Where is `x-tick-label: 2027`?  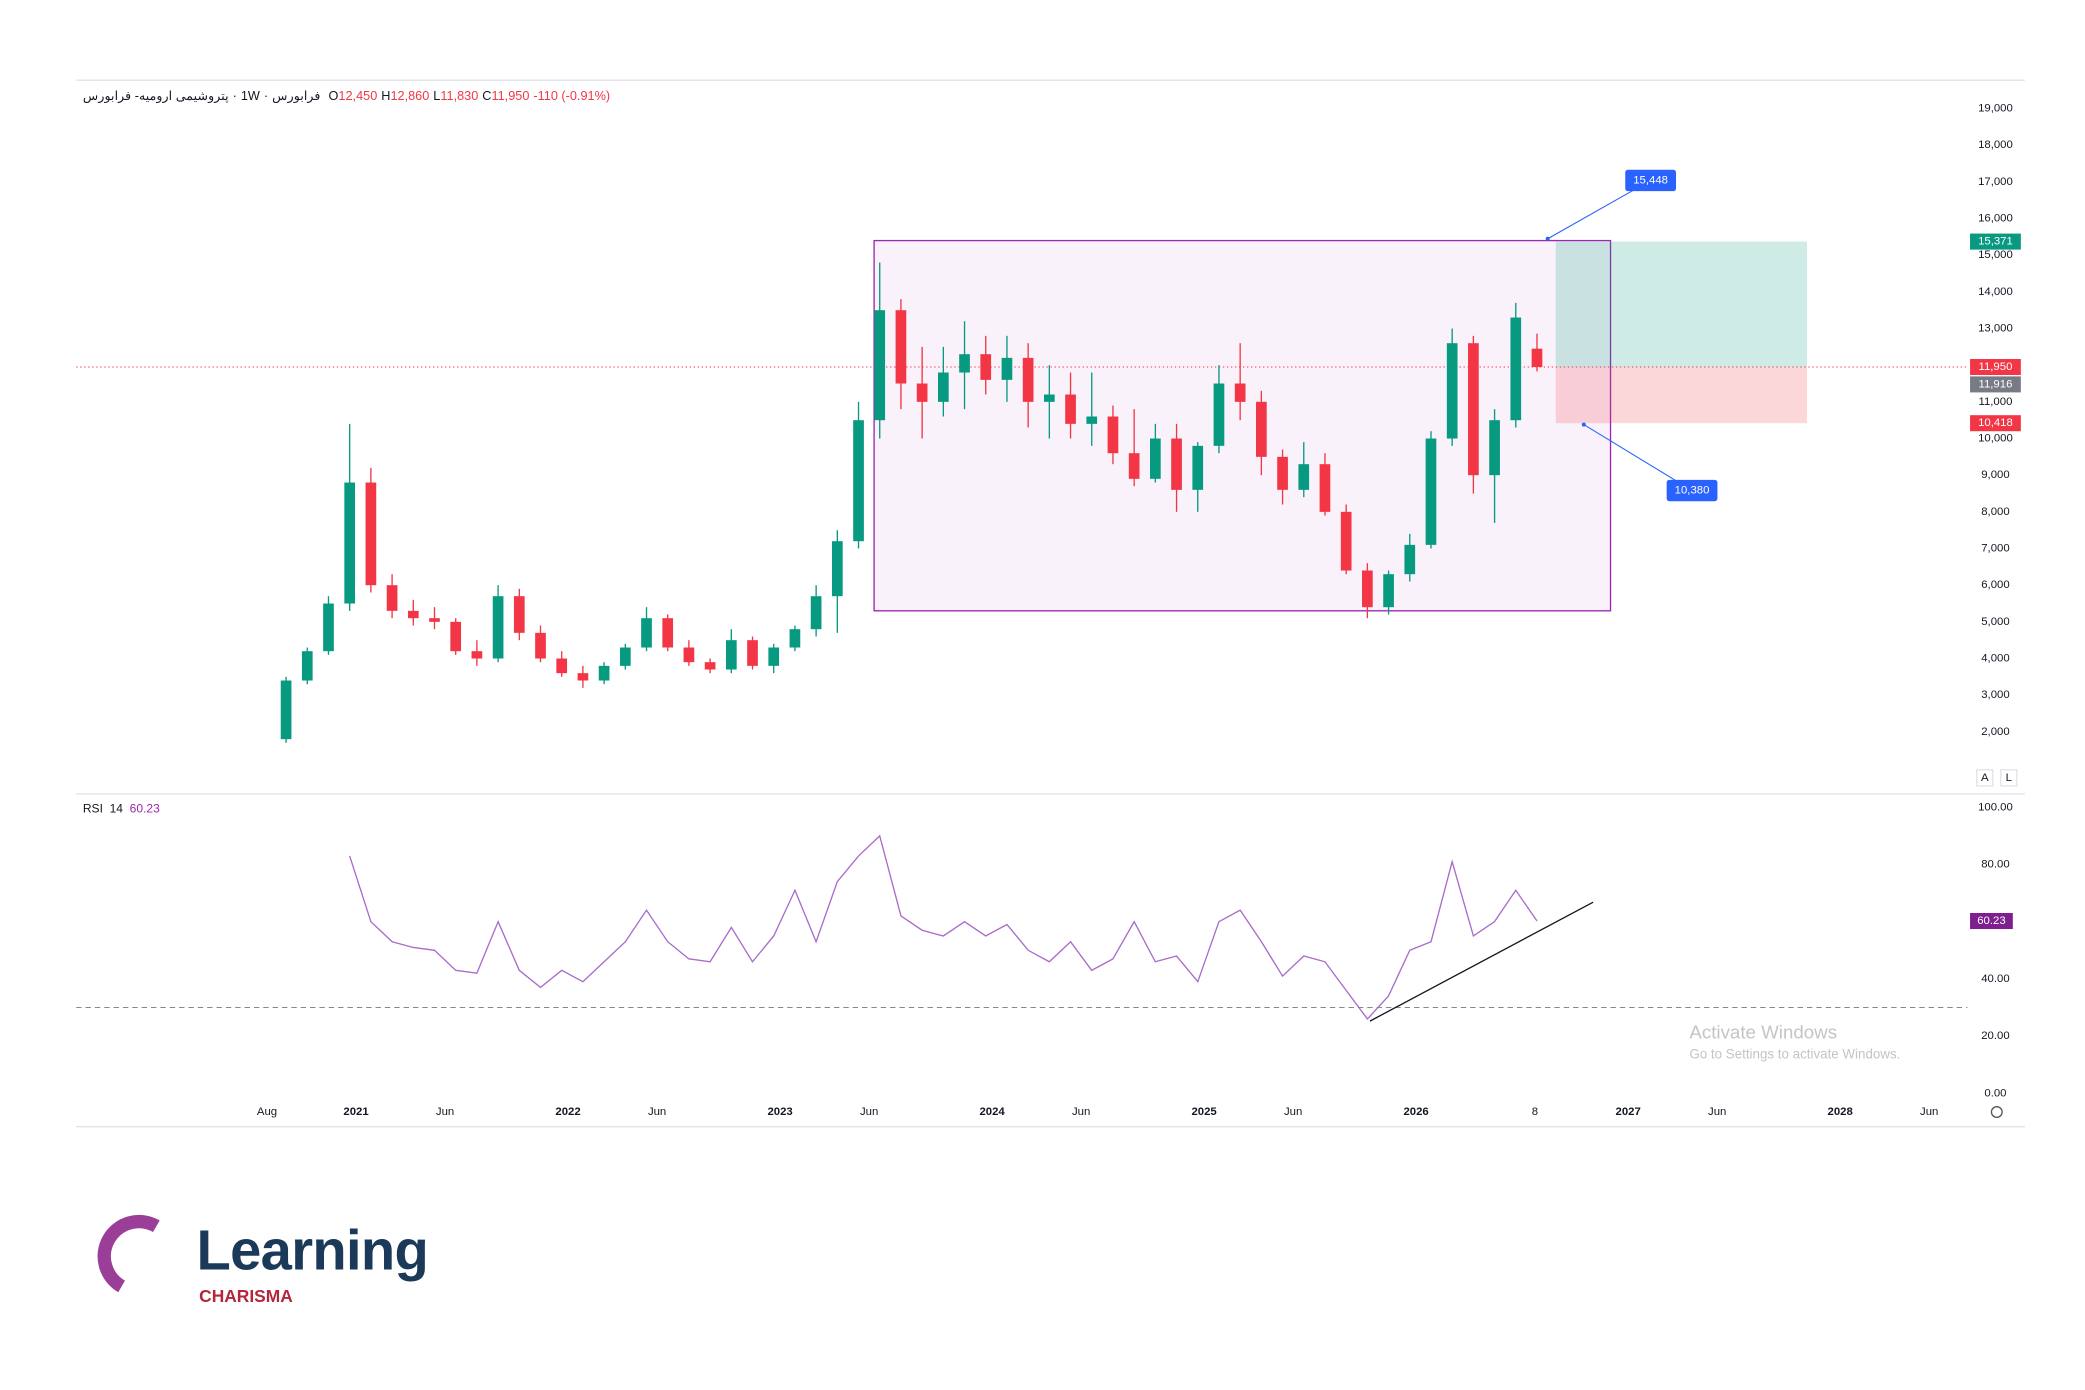 x-tick-label: 2027 is located at coordinates (1628, 1112).